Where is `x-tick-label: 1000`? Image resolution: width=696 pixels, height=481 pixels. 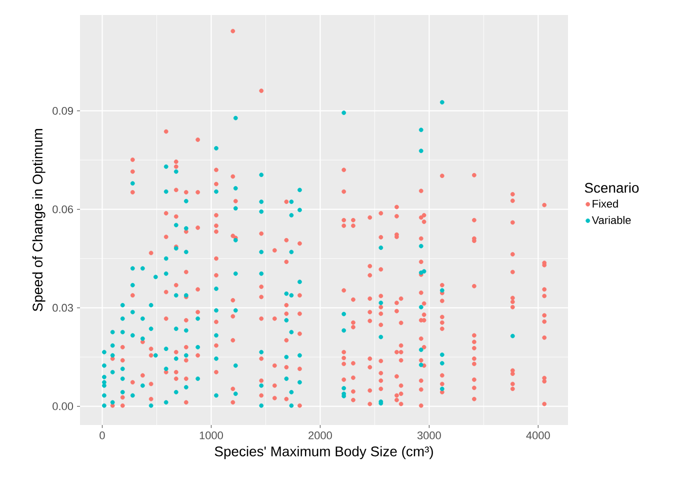
x-tick-label: 1000 is located at coordinates (211, 436).